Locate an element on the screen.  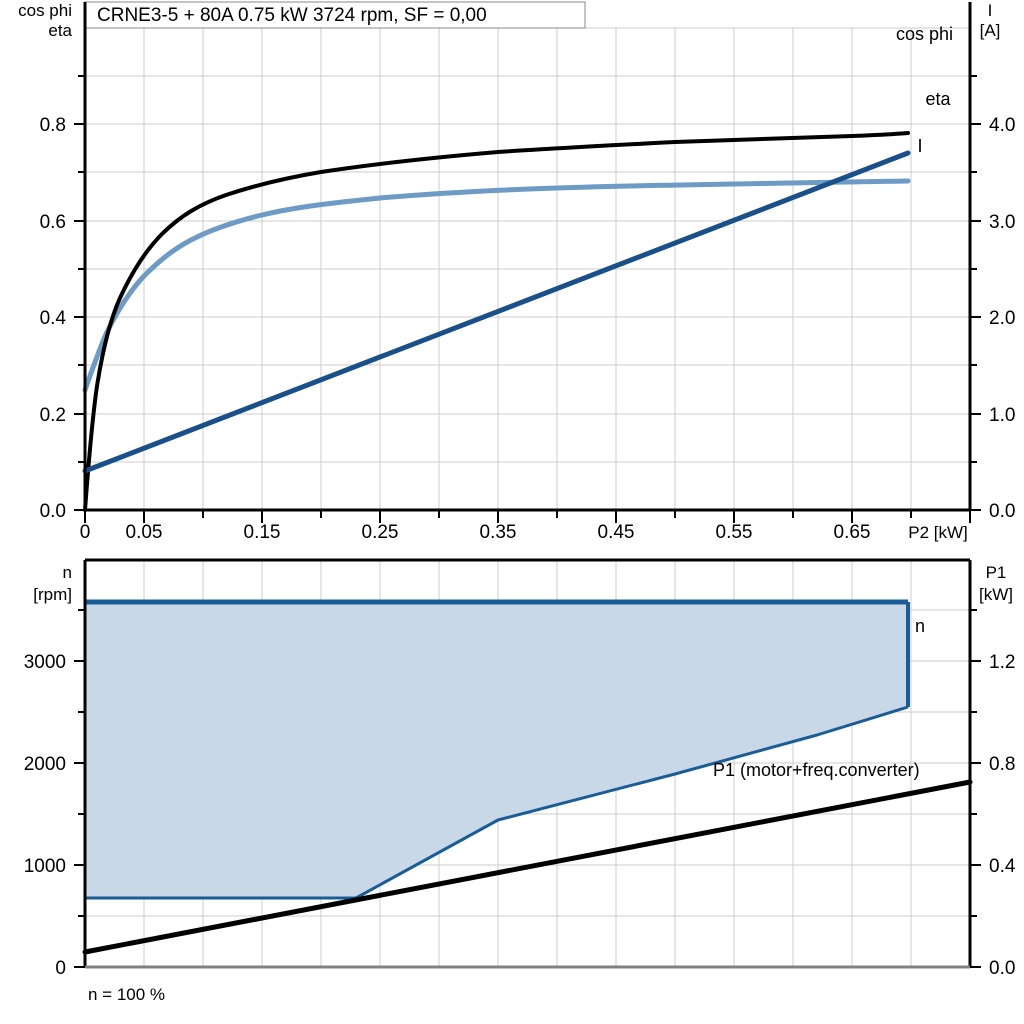
top-left-axis-title-eta: eta is located at coordinates (60, 30).